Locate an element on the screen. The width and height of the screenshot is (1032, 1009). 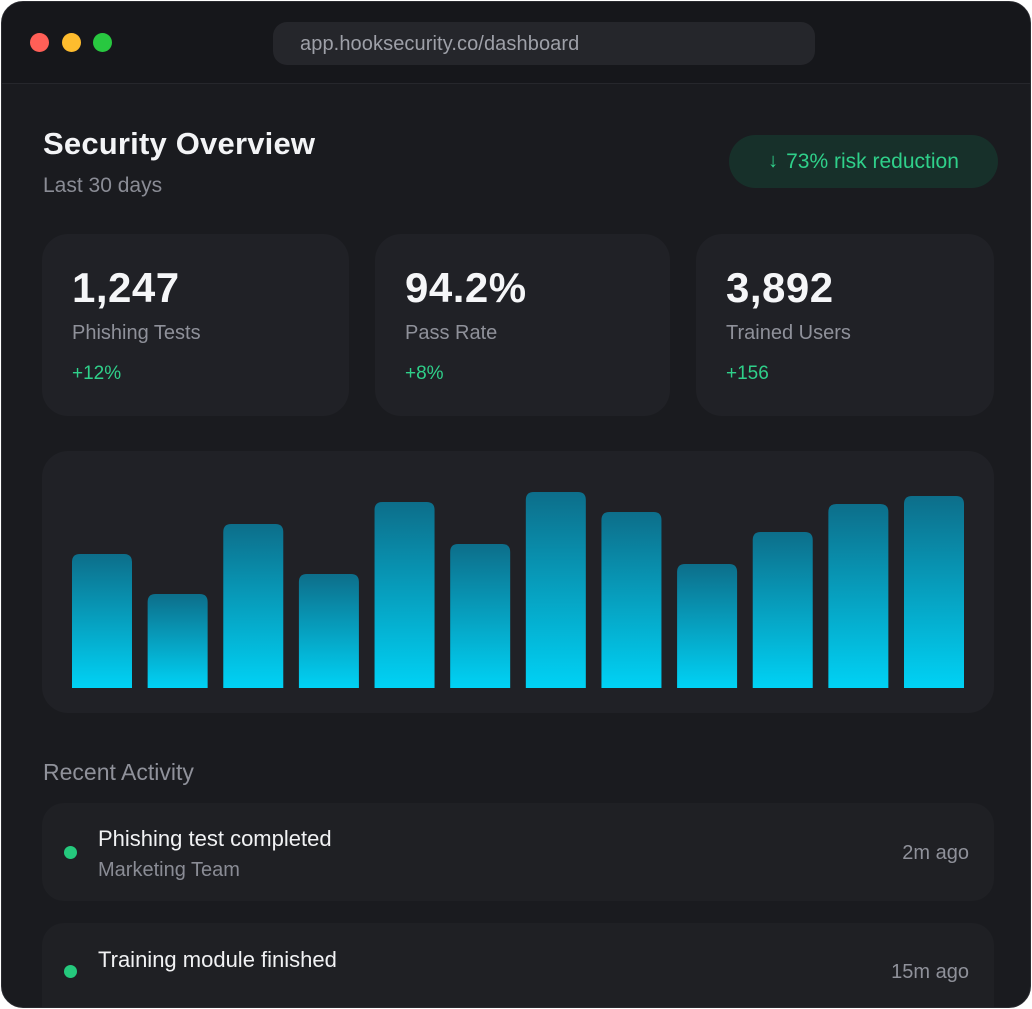
page-subtitle: Last 30 days is located at coordinates (103, 185).